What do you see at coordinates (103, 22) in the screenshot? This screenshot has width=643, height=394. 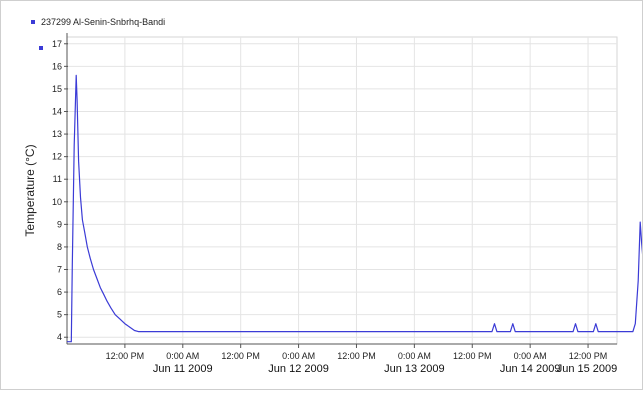 I see `legend-entry: 237299 Al-Senin-Snbrhq-Bandi` at bounding box center [103, 22].